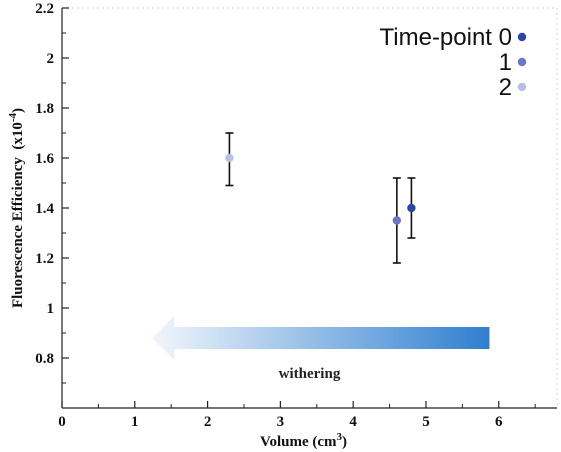 Image resolution: width=561 pixels, height=452 pixels. Describe the element at coordinates (44, 9) in the screenshot. I see `y-tick-label: 2.2` at that location.